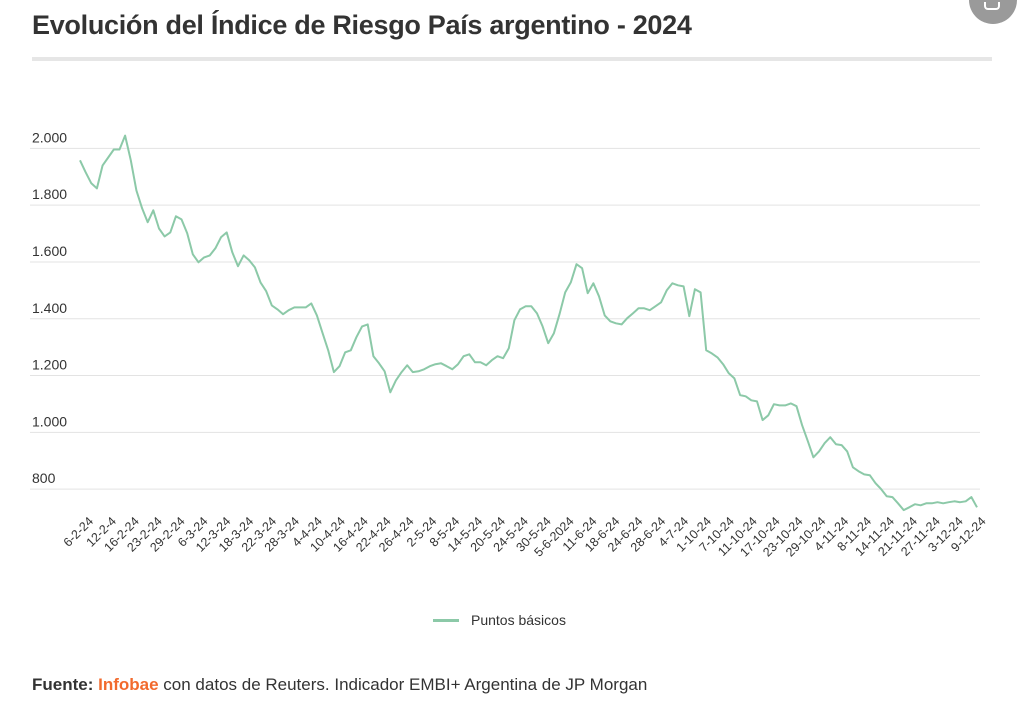  I want to click on legend-label: Puntos básicos, so click(518, 620).